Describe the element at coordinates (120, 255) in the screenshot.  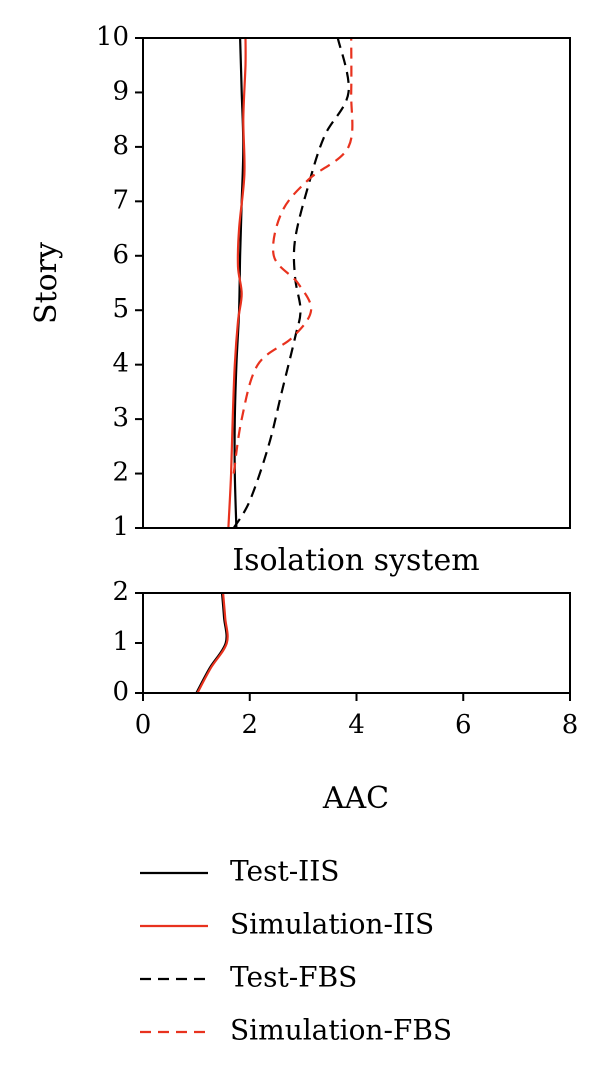
I see `story-y-tick-label: 6` at that location.